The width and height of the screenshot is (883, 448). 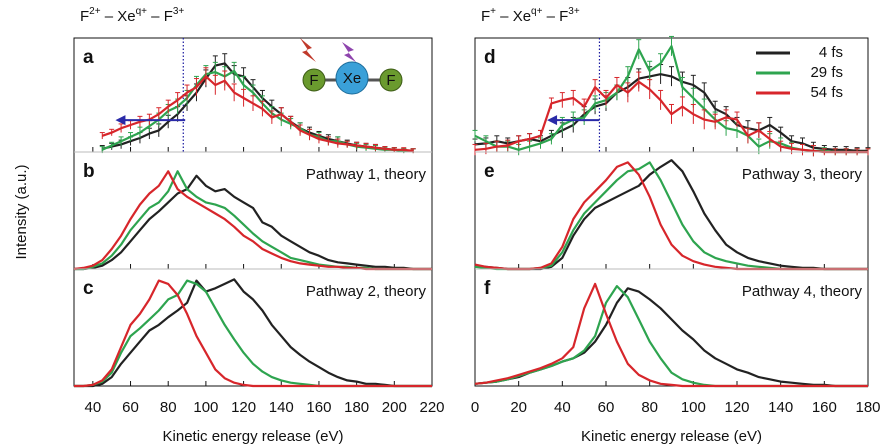 I want to click on atom-label: Xe, so click(x=352, y=78).